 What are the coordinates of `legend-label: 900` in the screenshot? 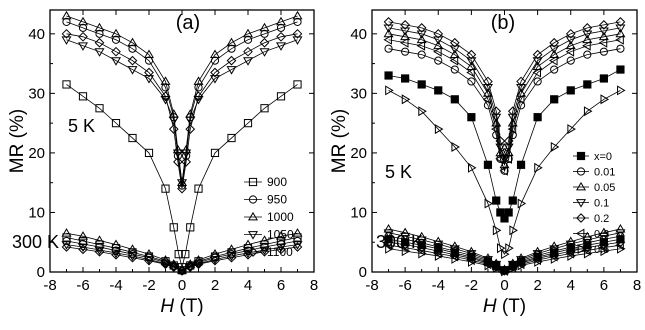 It's located at (277, 182).